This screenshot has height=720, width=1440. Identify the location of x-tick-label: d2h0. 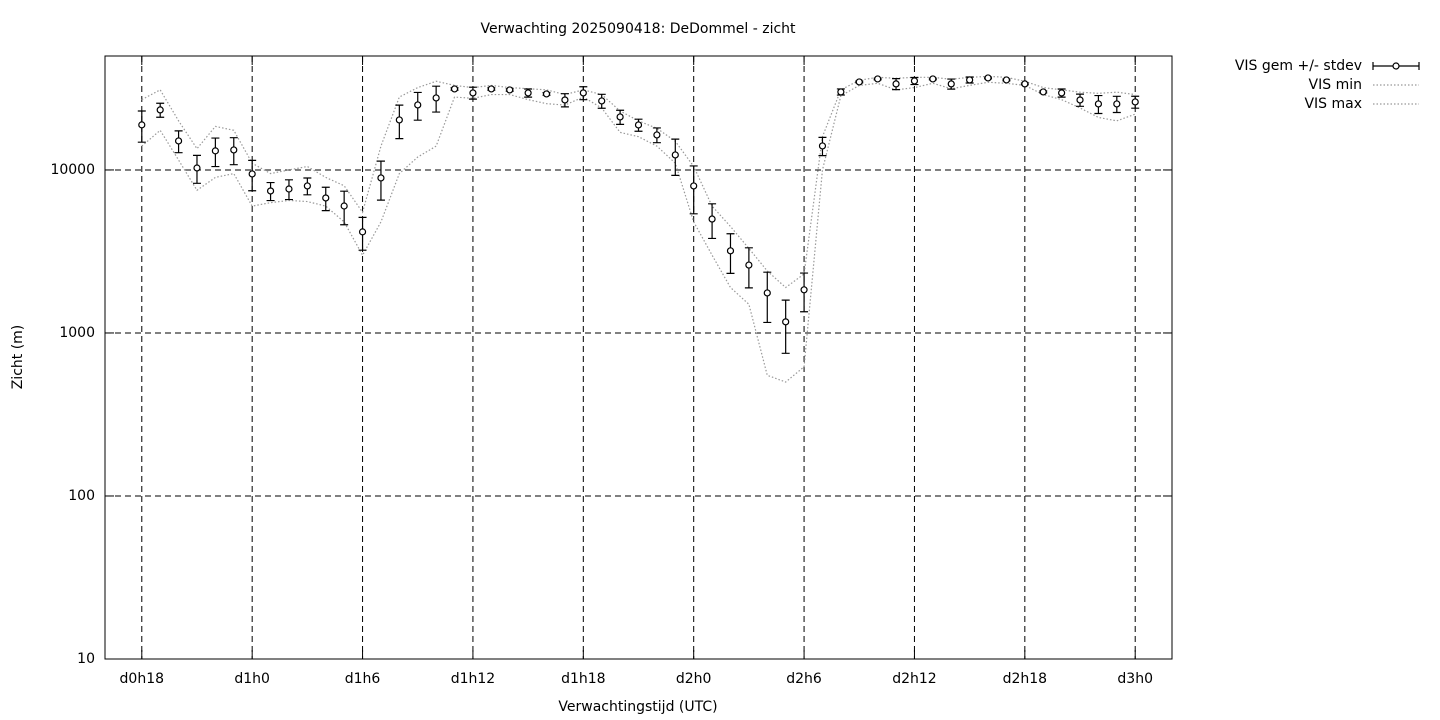
(694, 679).